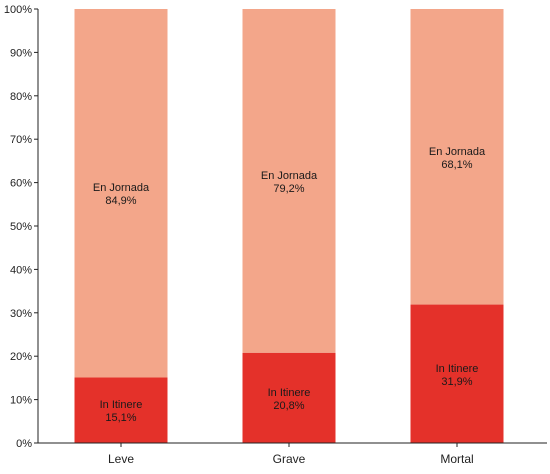  Describe the element at coordinates (21, 314) in the screenshot. I see `y-tick-label: 30%` at that location.